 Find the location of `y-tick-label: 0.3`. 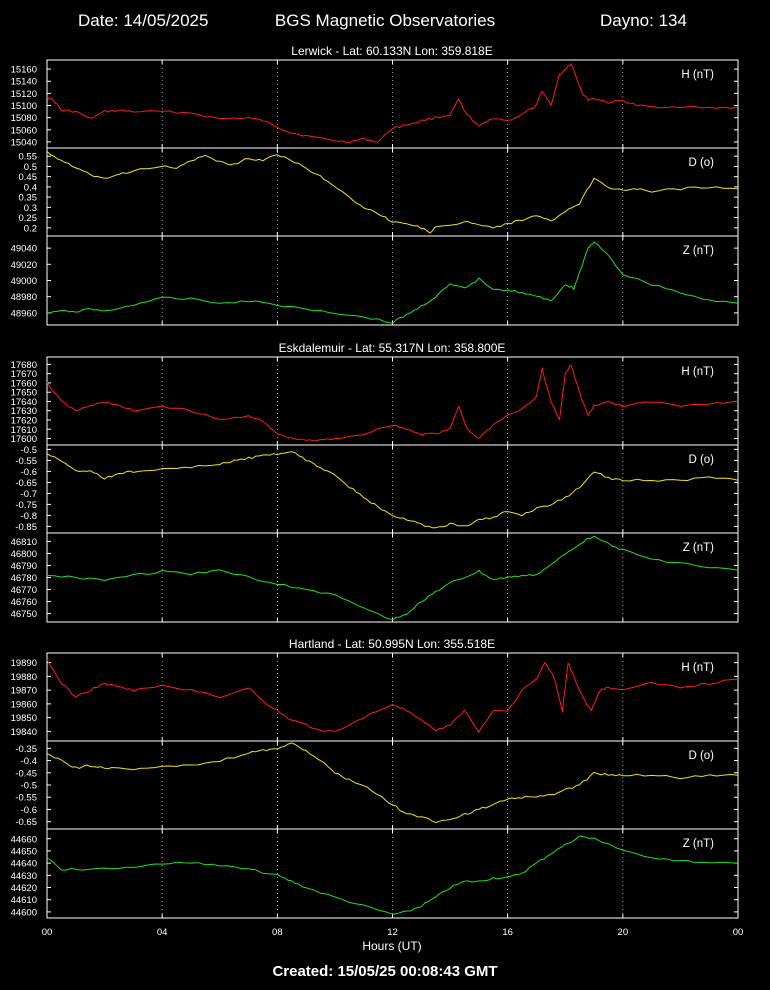

y-tick-label: 0.3 is located at coordinates (30, 208).